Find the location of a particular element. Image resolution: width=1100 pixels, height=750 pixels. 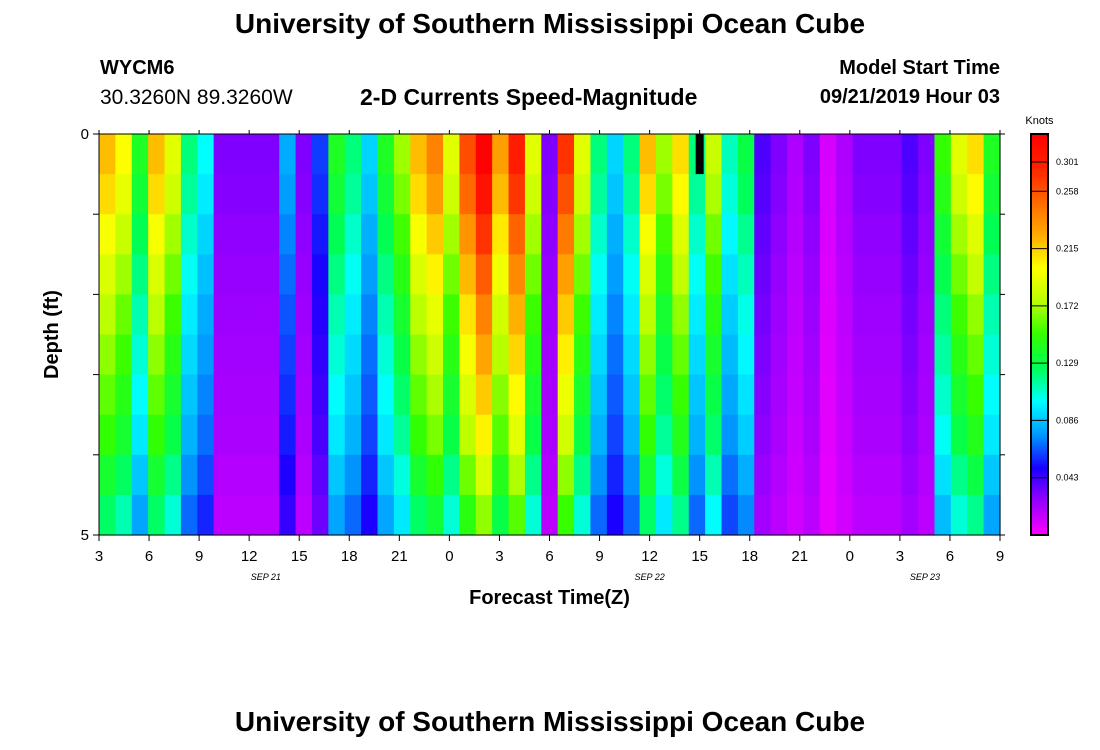

x-tick-label: 21 is located at coordinates (399, 556).